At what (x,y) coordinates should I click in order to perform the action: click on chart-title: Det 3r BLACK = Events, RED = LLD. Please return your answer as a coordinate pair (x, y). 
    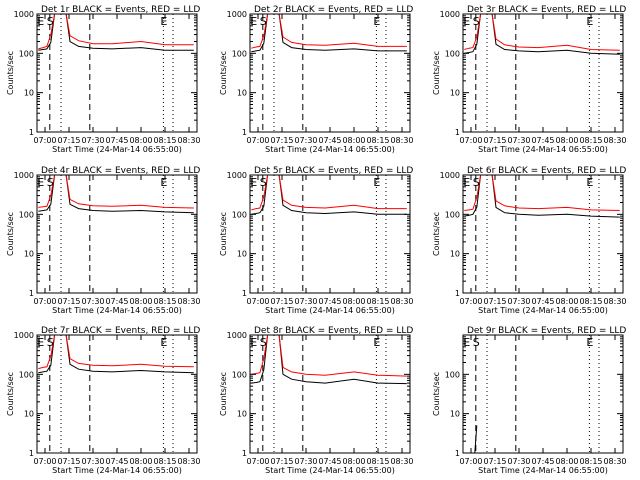
    Looking at the image, I should click on (546, 10).